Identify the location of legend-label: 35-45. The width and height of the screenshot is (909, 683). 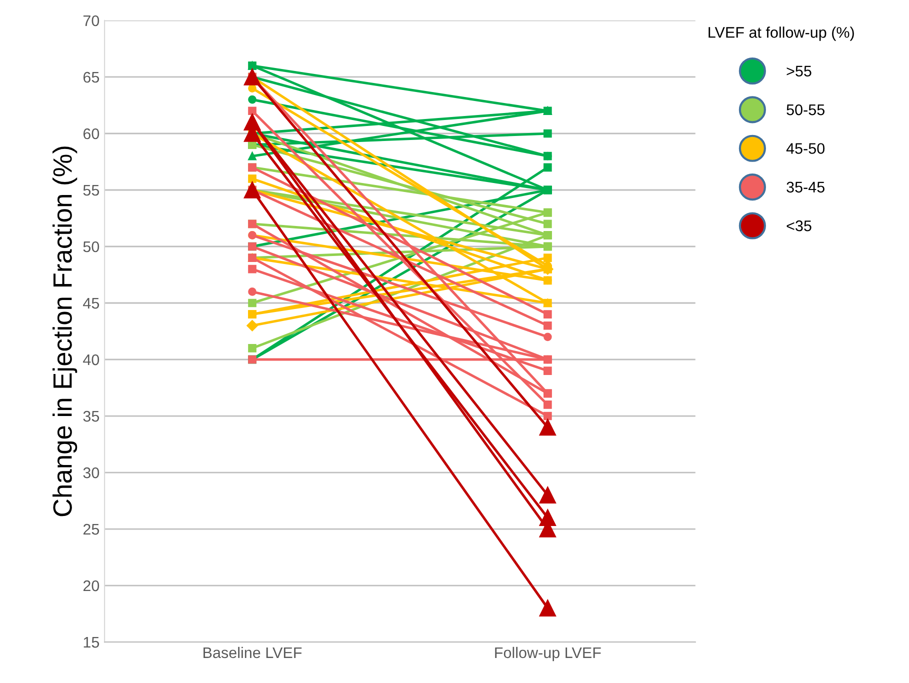
(805, 187).